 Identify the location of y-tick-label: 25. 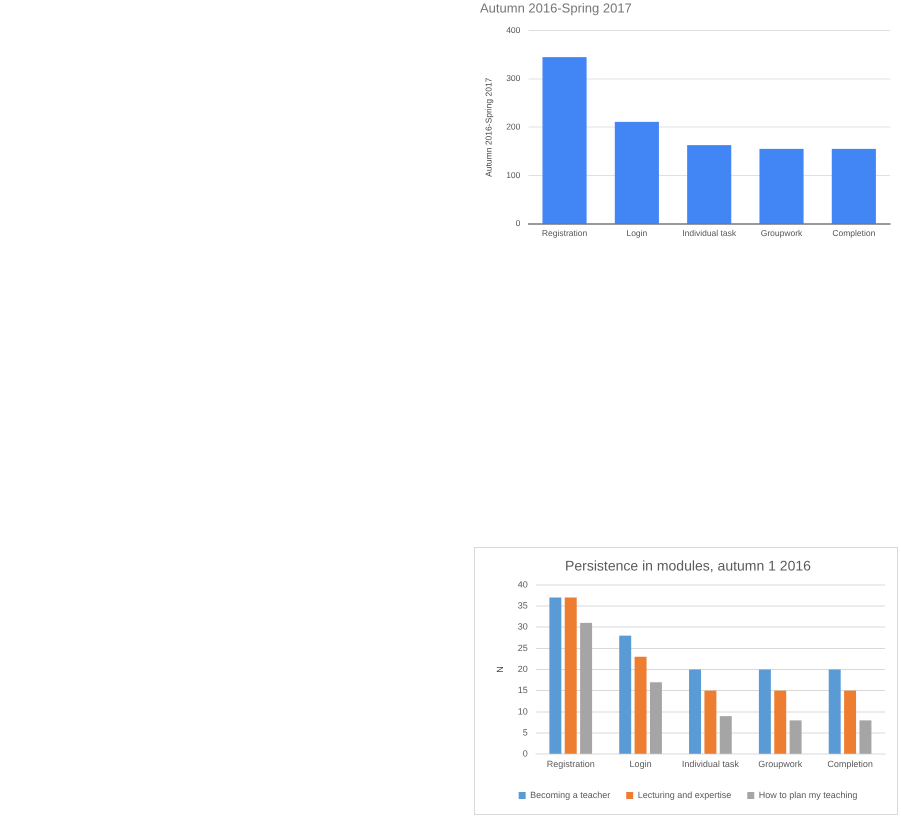
(523, 647).